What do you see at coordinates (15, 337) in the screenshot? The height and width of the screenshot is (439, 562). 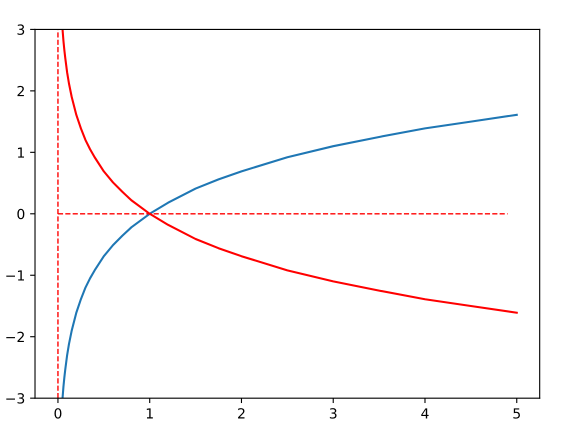 I see `y-tick-label: −2` at bounding box center [15, 337].